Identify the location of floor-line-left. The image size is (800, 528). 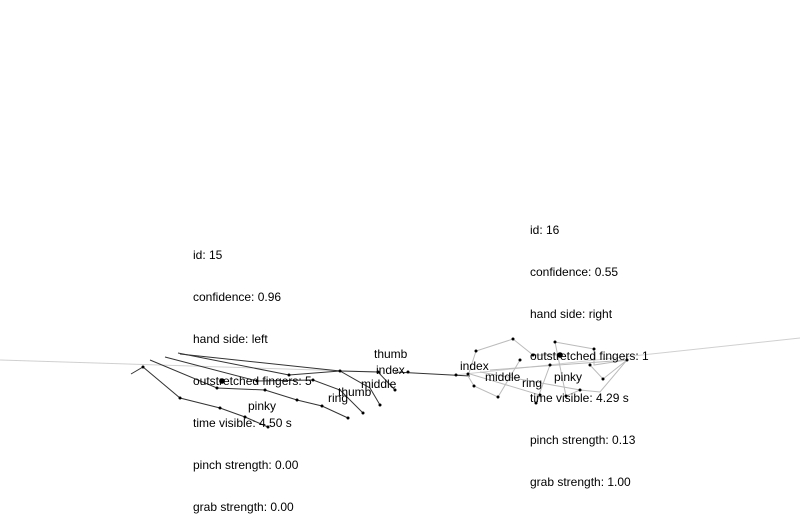
(190, 366).